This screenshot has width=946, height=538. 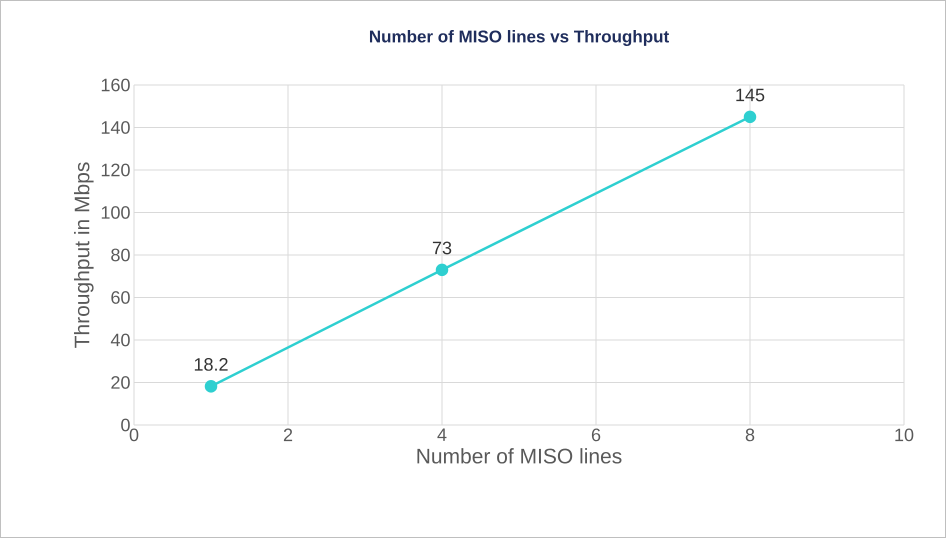 What do you see at coordinates (134, 435) in the screenshot?
I see `x-tick-label: 0` at bounding box center [134, 435].